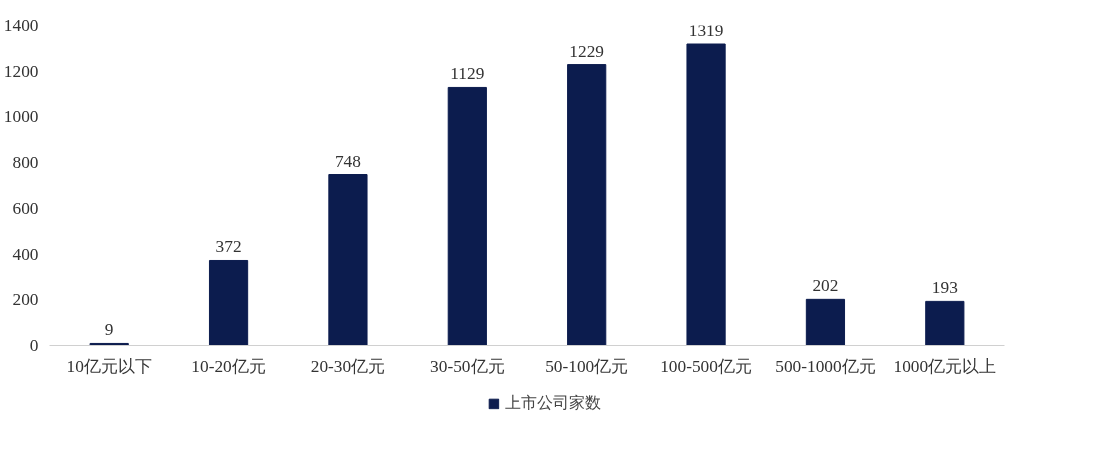  What do you see at coordinates (109, 366) in the screenshot?
I see `x-tick-label: 10亿元以下` at bounding box center [109, 366].